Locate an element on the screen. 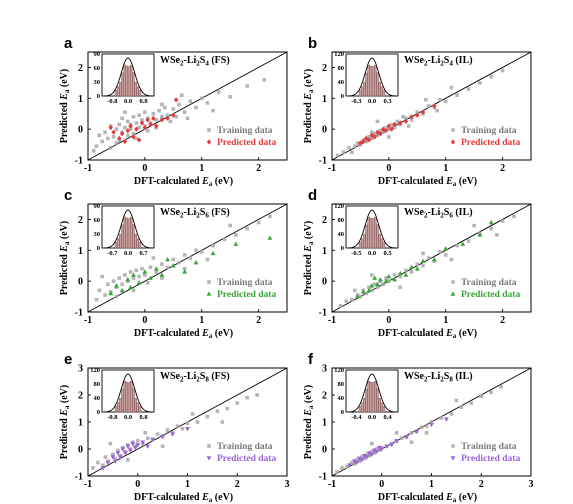 This screenshot has width=573, height=504. x-tick-label: 2 is located at coordinates (258, 168).